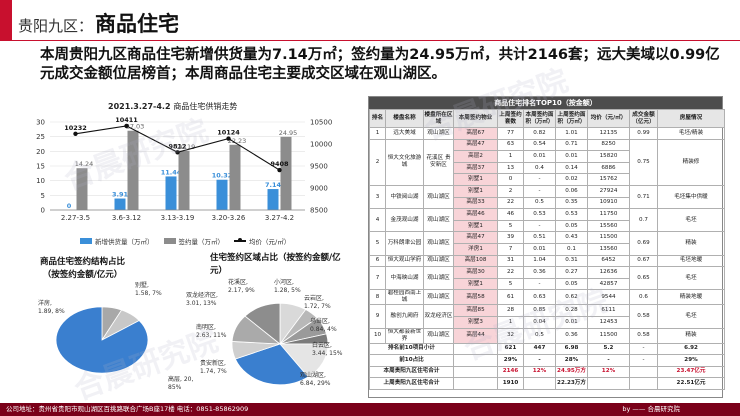 The image size is (740, 416). I want to click on table-row: 9 融创九阙府 双龙经济区 高层85 28 0.85 0.28 6111 0.58 毛坯, so click(547, 316).